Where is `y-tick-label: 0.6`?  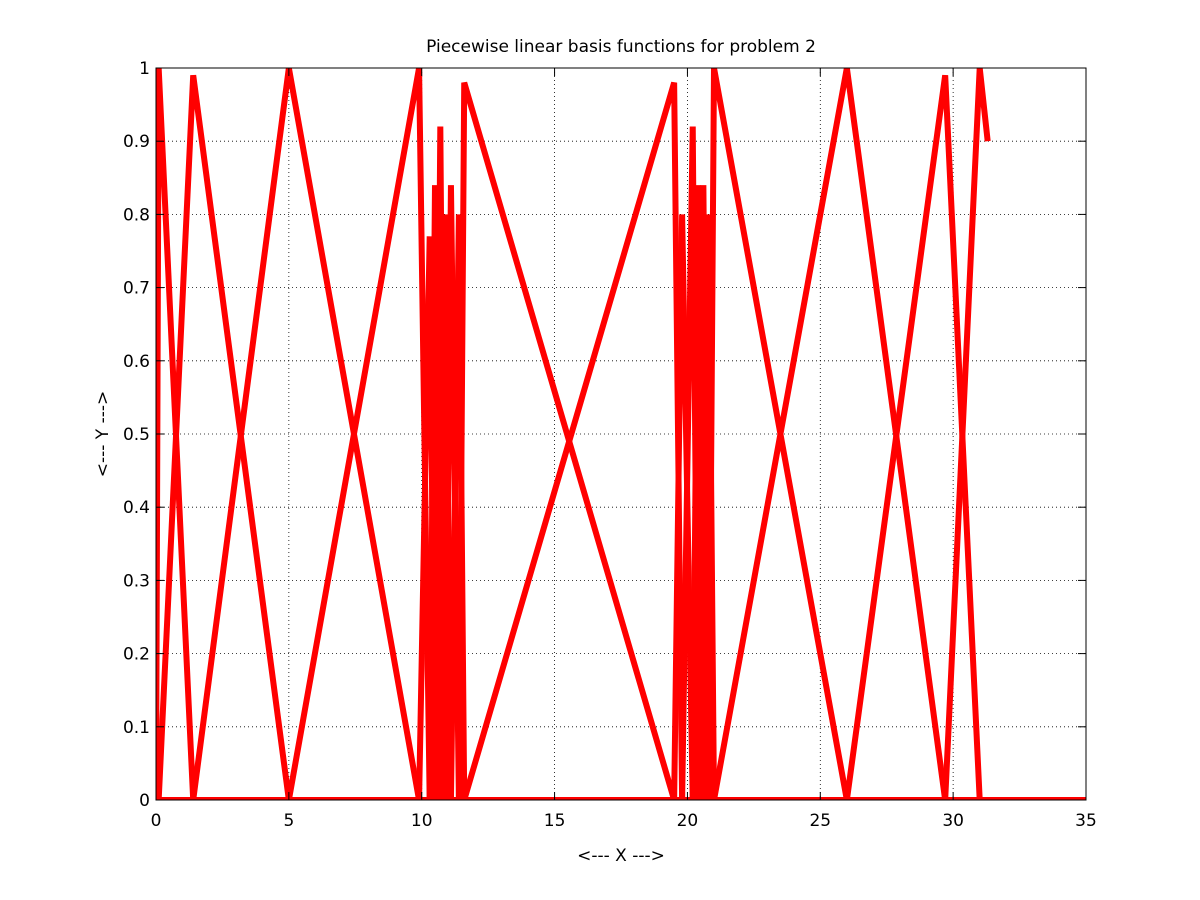 y-tick-label: 0.6 is located at coordinates (136, 362).